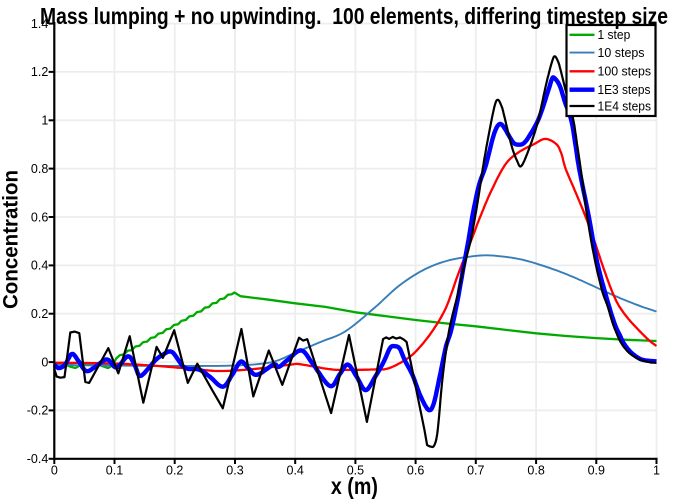 The image size is (676, 504). What do you see at coordinates (38, 459) in the screenshot?
I see `svg-text: -0.4` at bounding box center [38, 459].